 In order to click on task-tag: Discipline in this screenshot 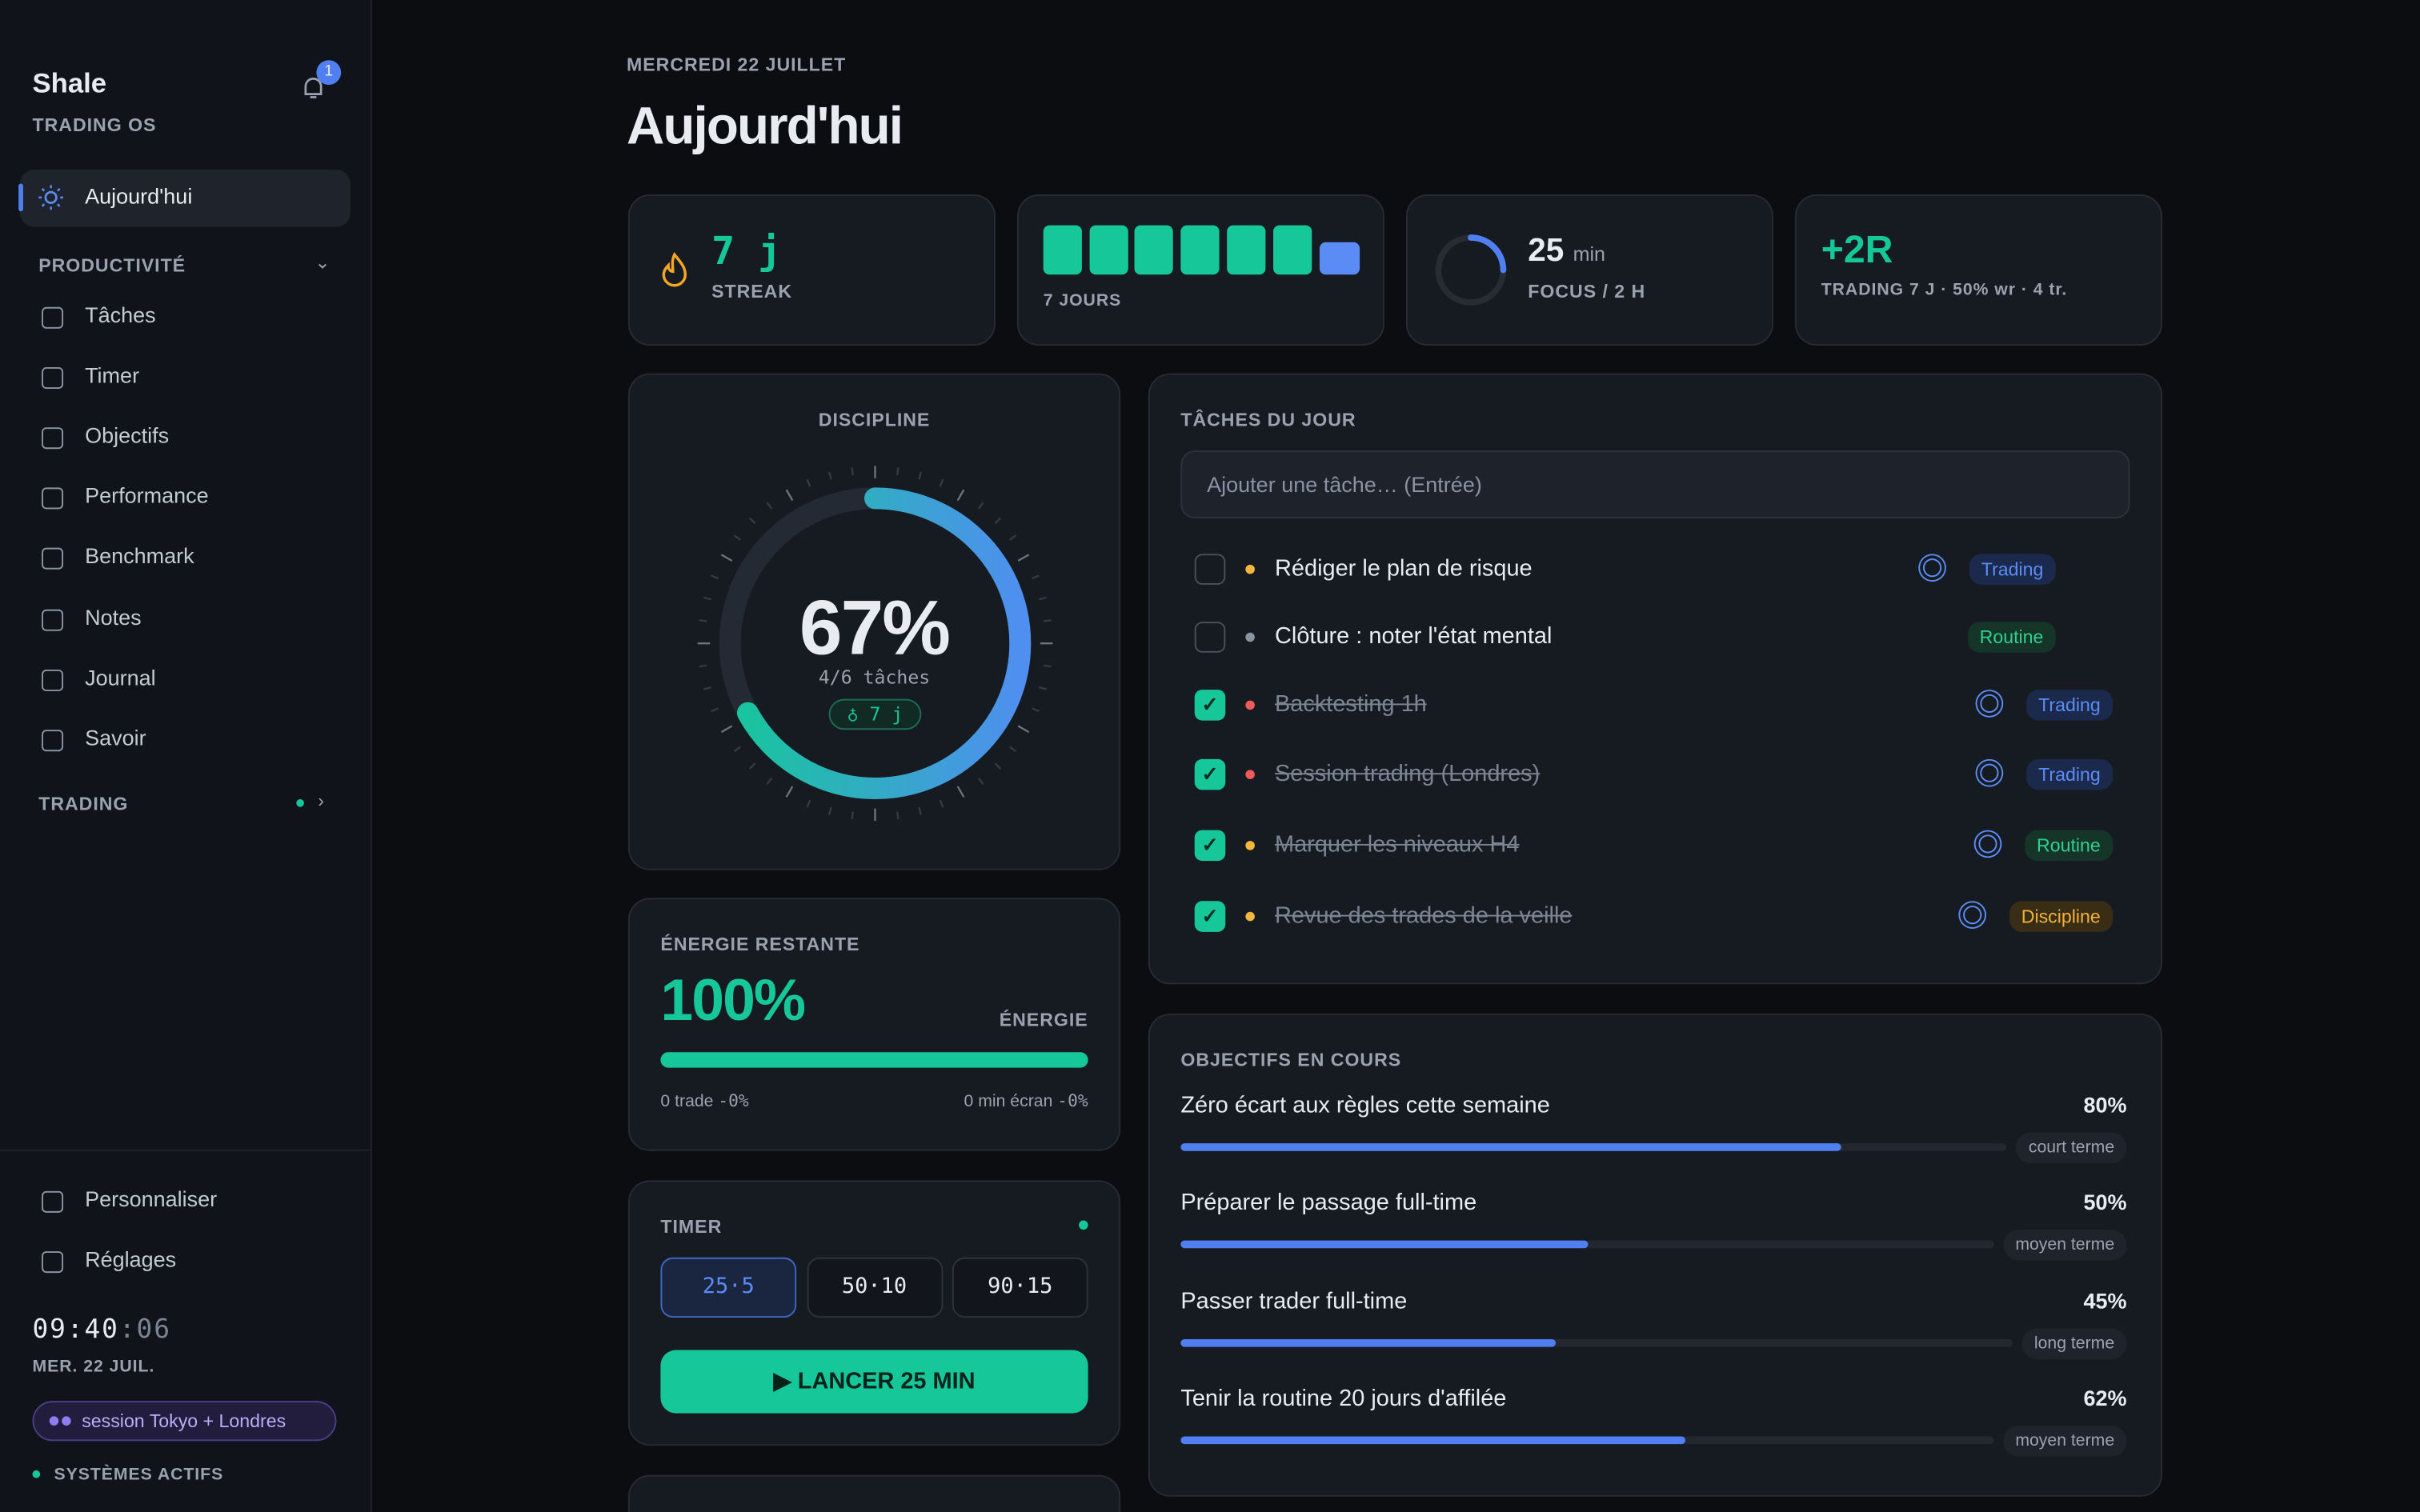, I will do `click(2061, 916)`.